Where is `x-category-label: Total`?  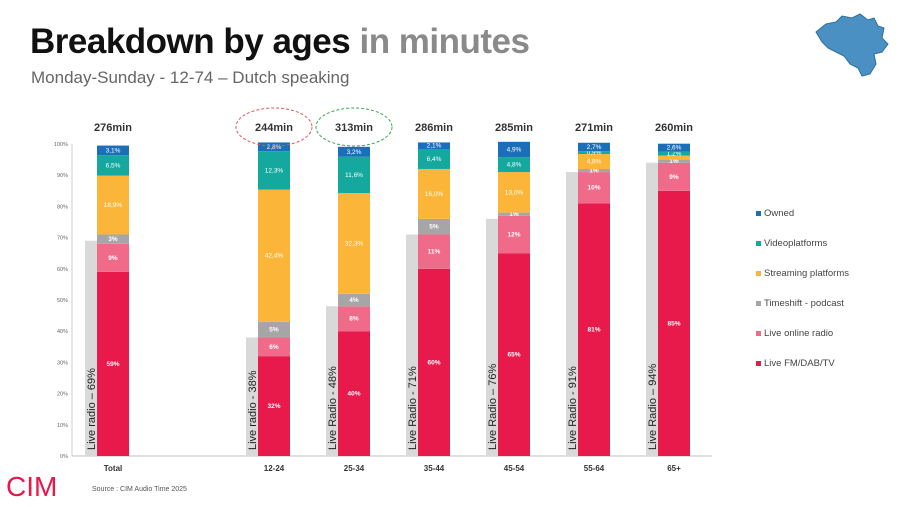
x-category-label: Total is located at coordinates (113, 468).